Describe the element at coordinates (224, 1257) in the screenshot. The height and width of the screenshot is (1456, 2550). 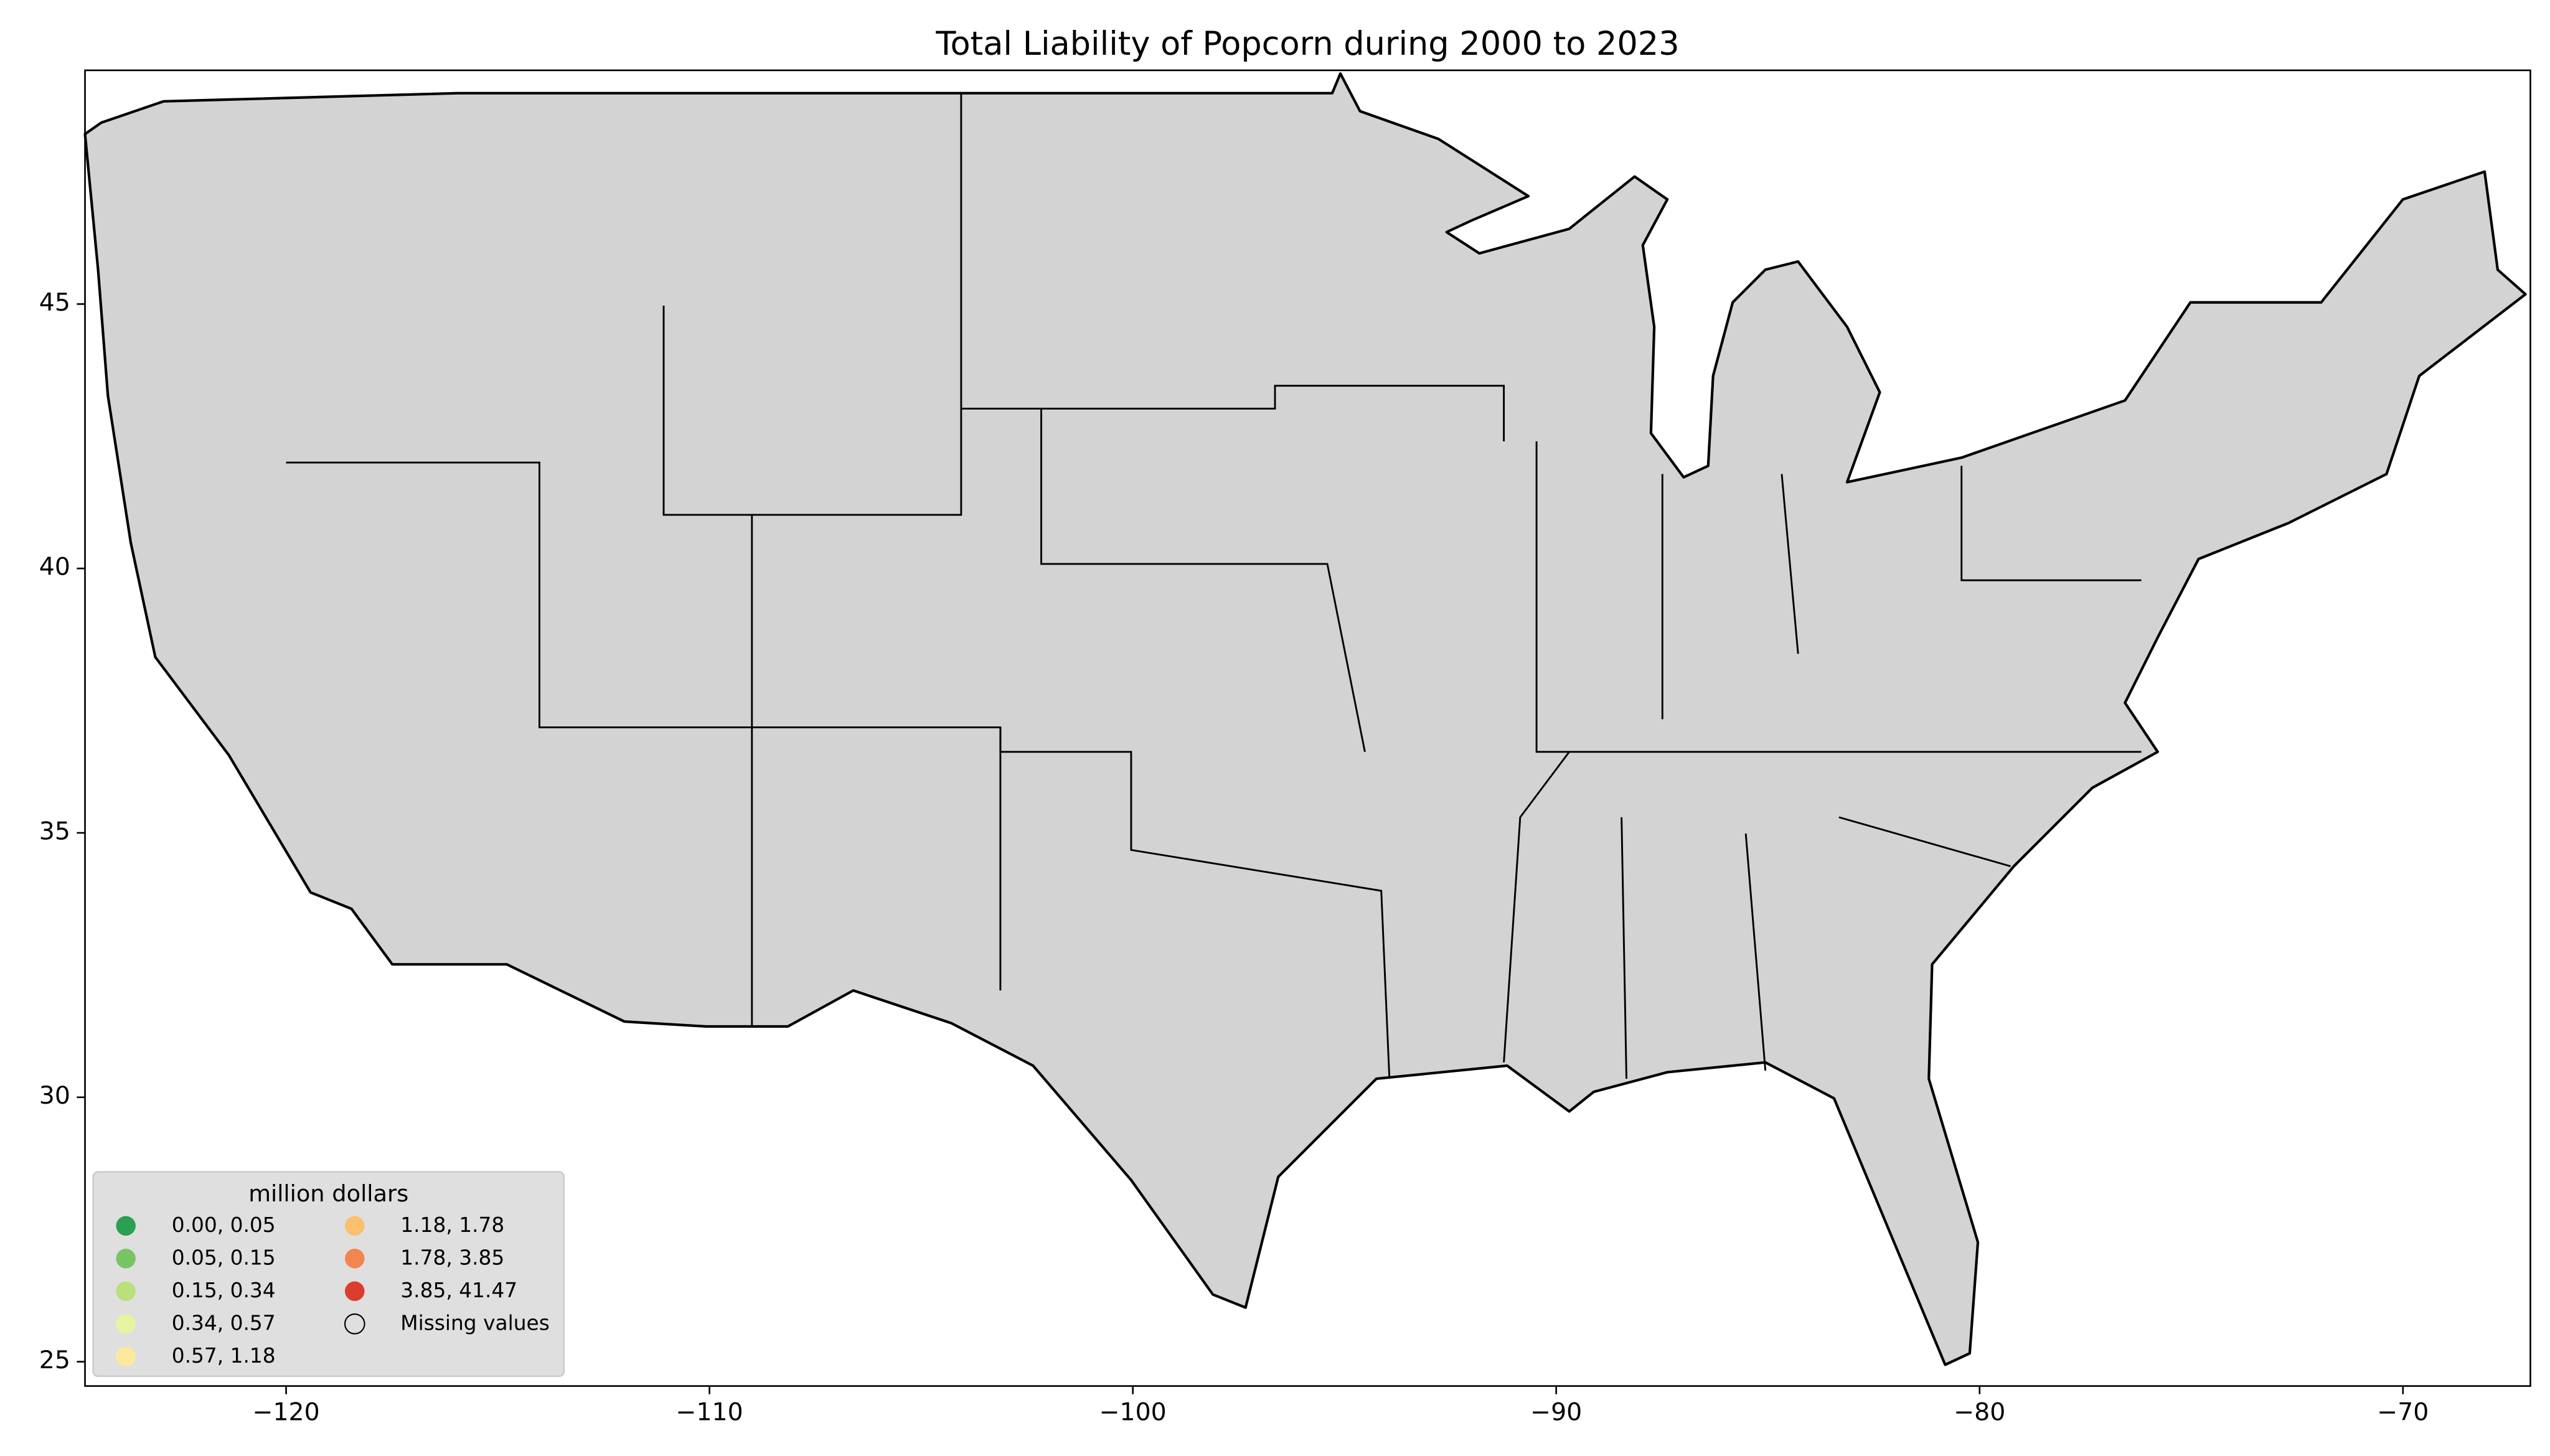
I see `legend-label: 0.05, 0.15` at that location.